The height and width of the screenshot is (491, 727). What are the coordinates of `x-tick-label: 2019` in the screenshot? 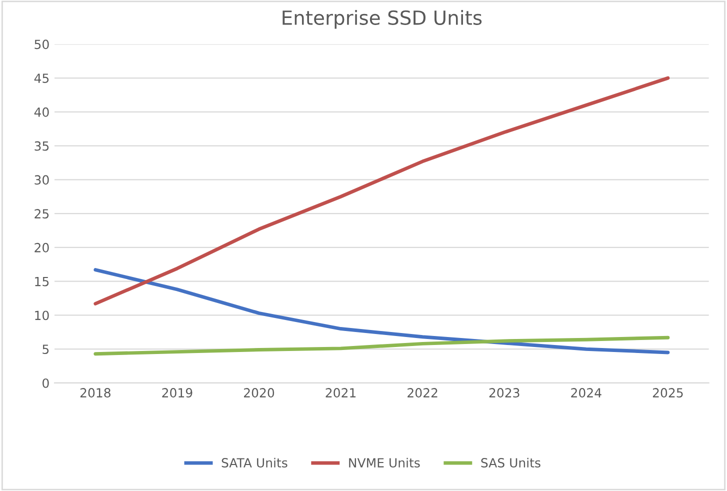 It's located at (177, 393).